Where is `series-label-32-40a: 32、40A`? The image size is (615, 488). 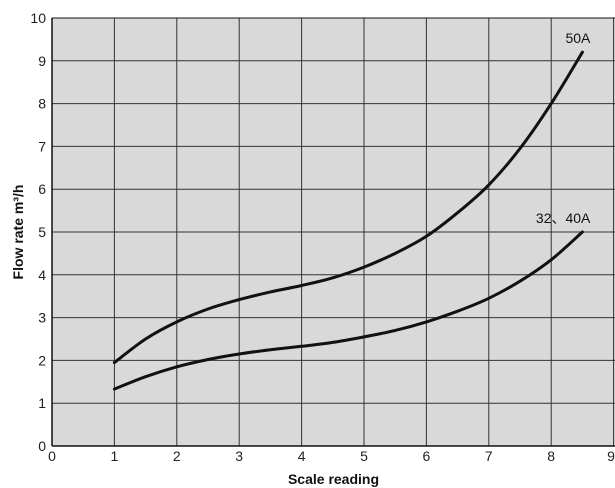 series-label-32-40a: 32、40A is located at coordinates (563, 218).